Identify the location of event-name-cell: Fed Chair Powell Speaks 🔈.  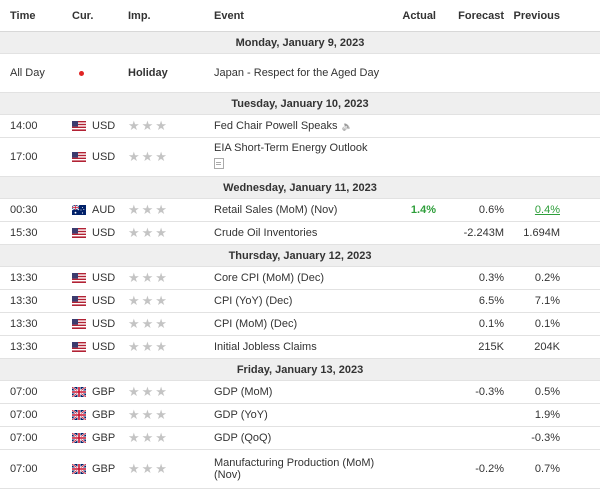
(299, 126).